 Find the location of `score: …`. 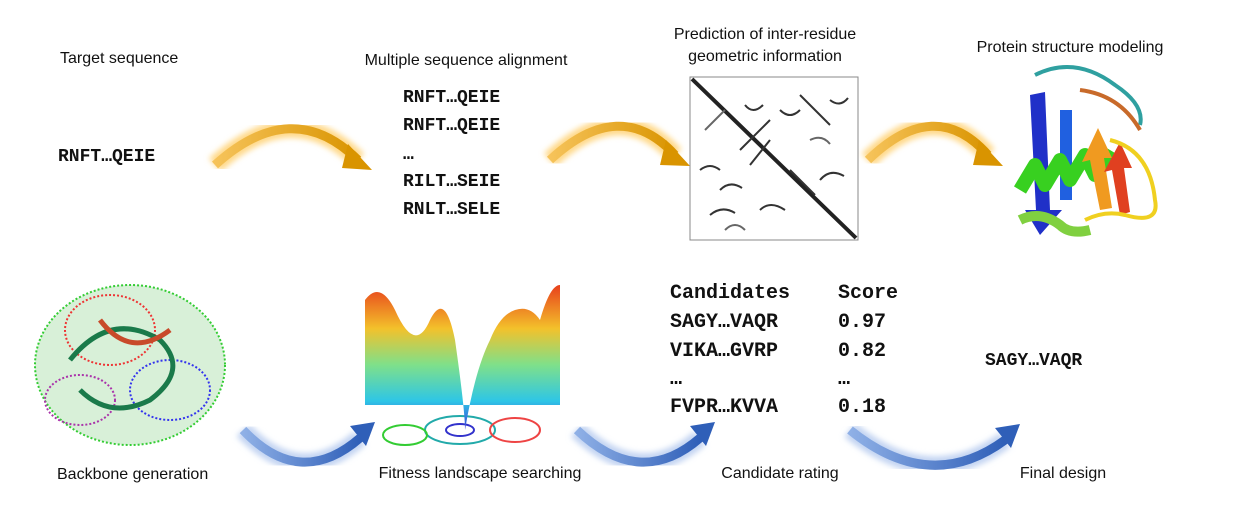

score: … is located at coordinates (844, 379).